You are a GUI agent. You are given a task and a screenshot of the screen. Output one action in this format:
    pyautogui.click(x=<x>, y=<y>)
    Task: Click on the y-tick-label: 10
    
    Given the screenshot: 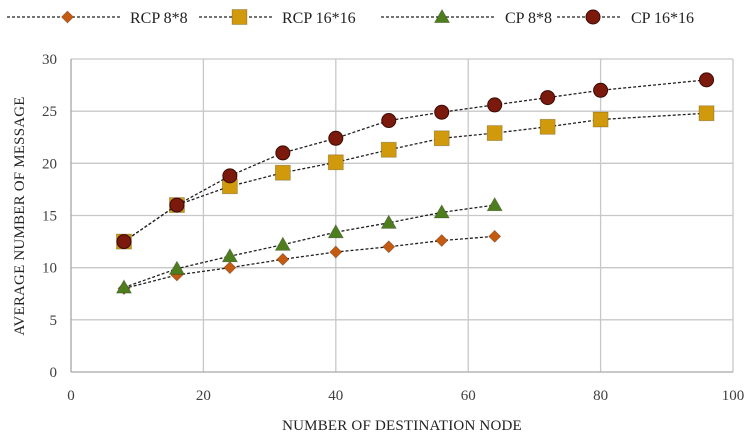 What is the action you would take?
    pyautogui.click(x=49, y=269)
    